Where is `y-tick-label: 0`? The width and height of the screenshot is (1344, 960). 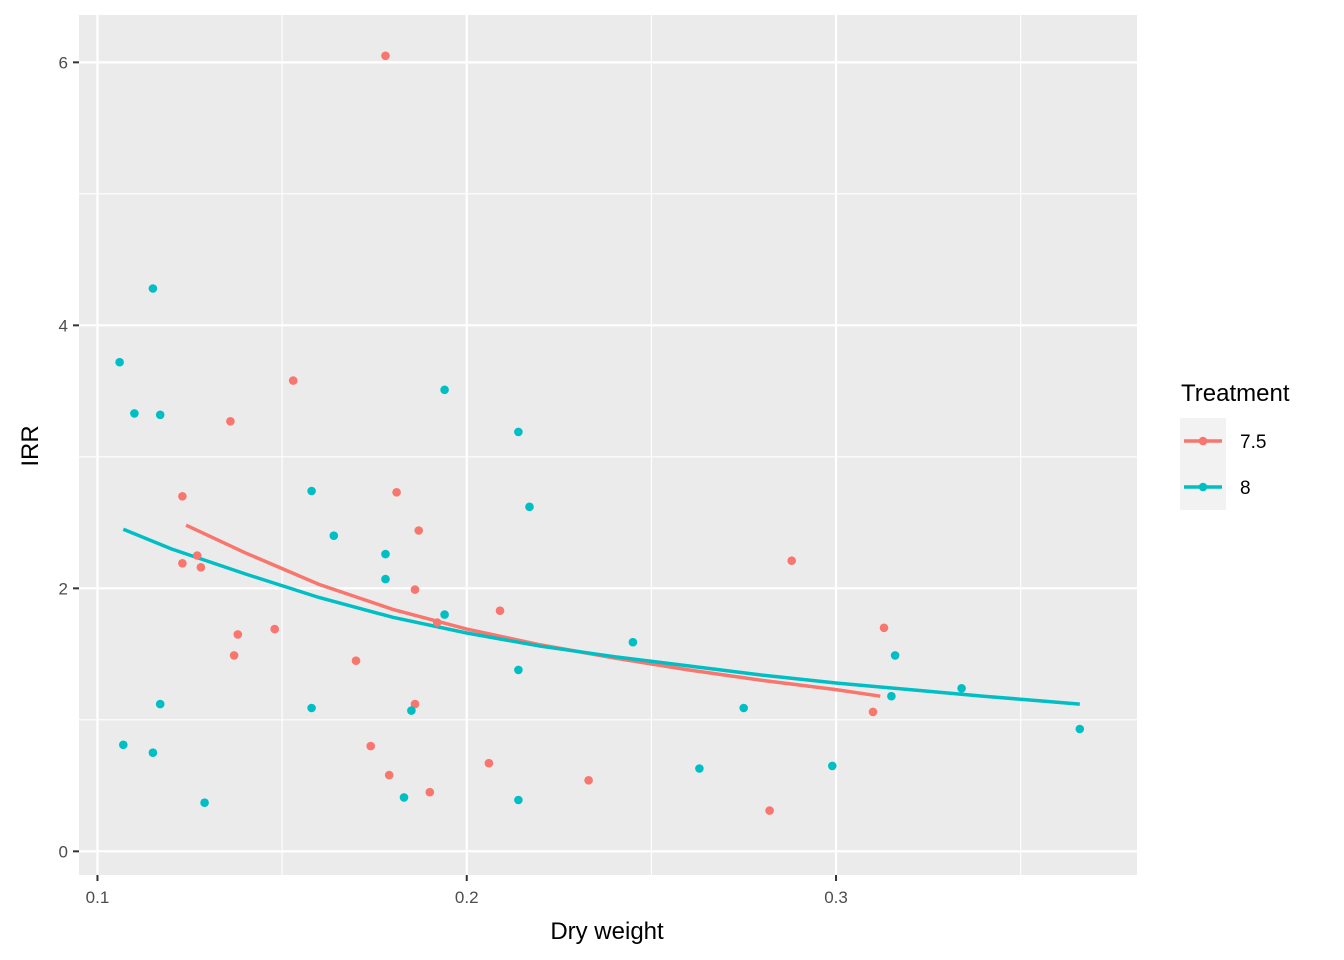
y-tick-label: 0 is located at coordinates (63, 851).